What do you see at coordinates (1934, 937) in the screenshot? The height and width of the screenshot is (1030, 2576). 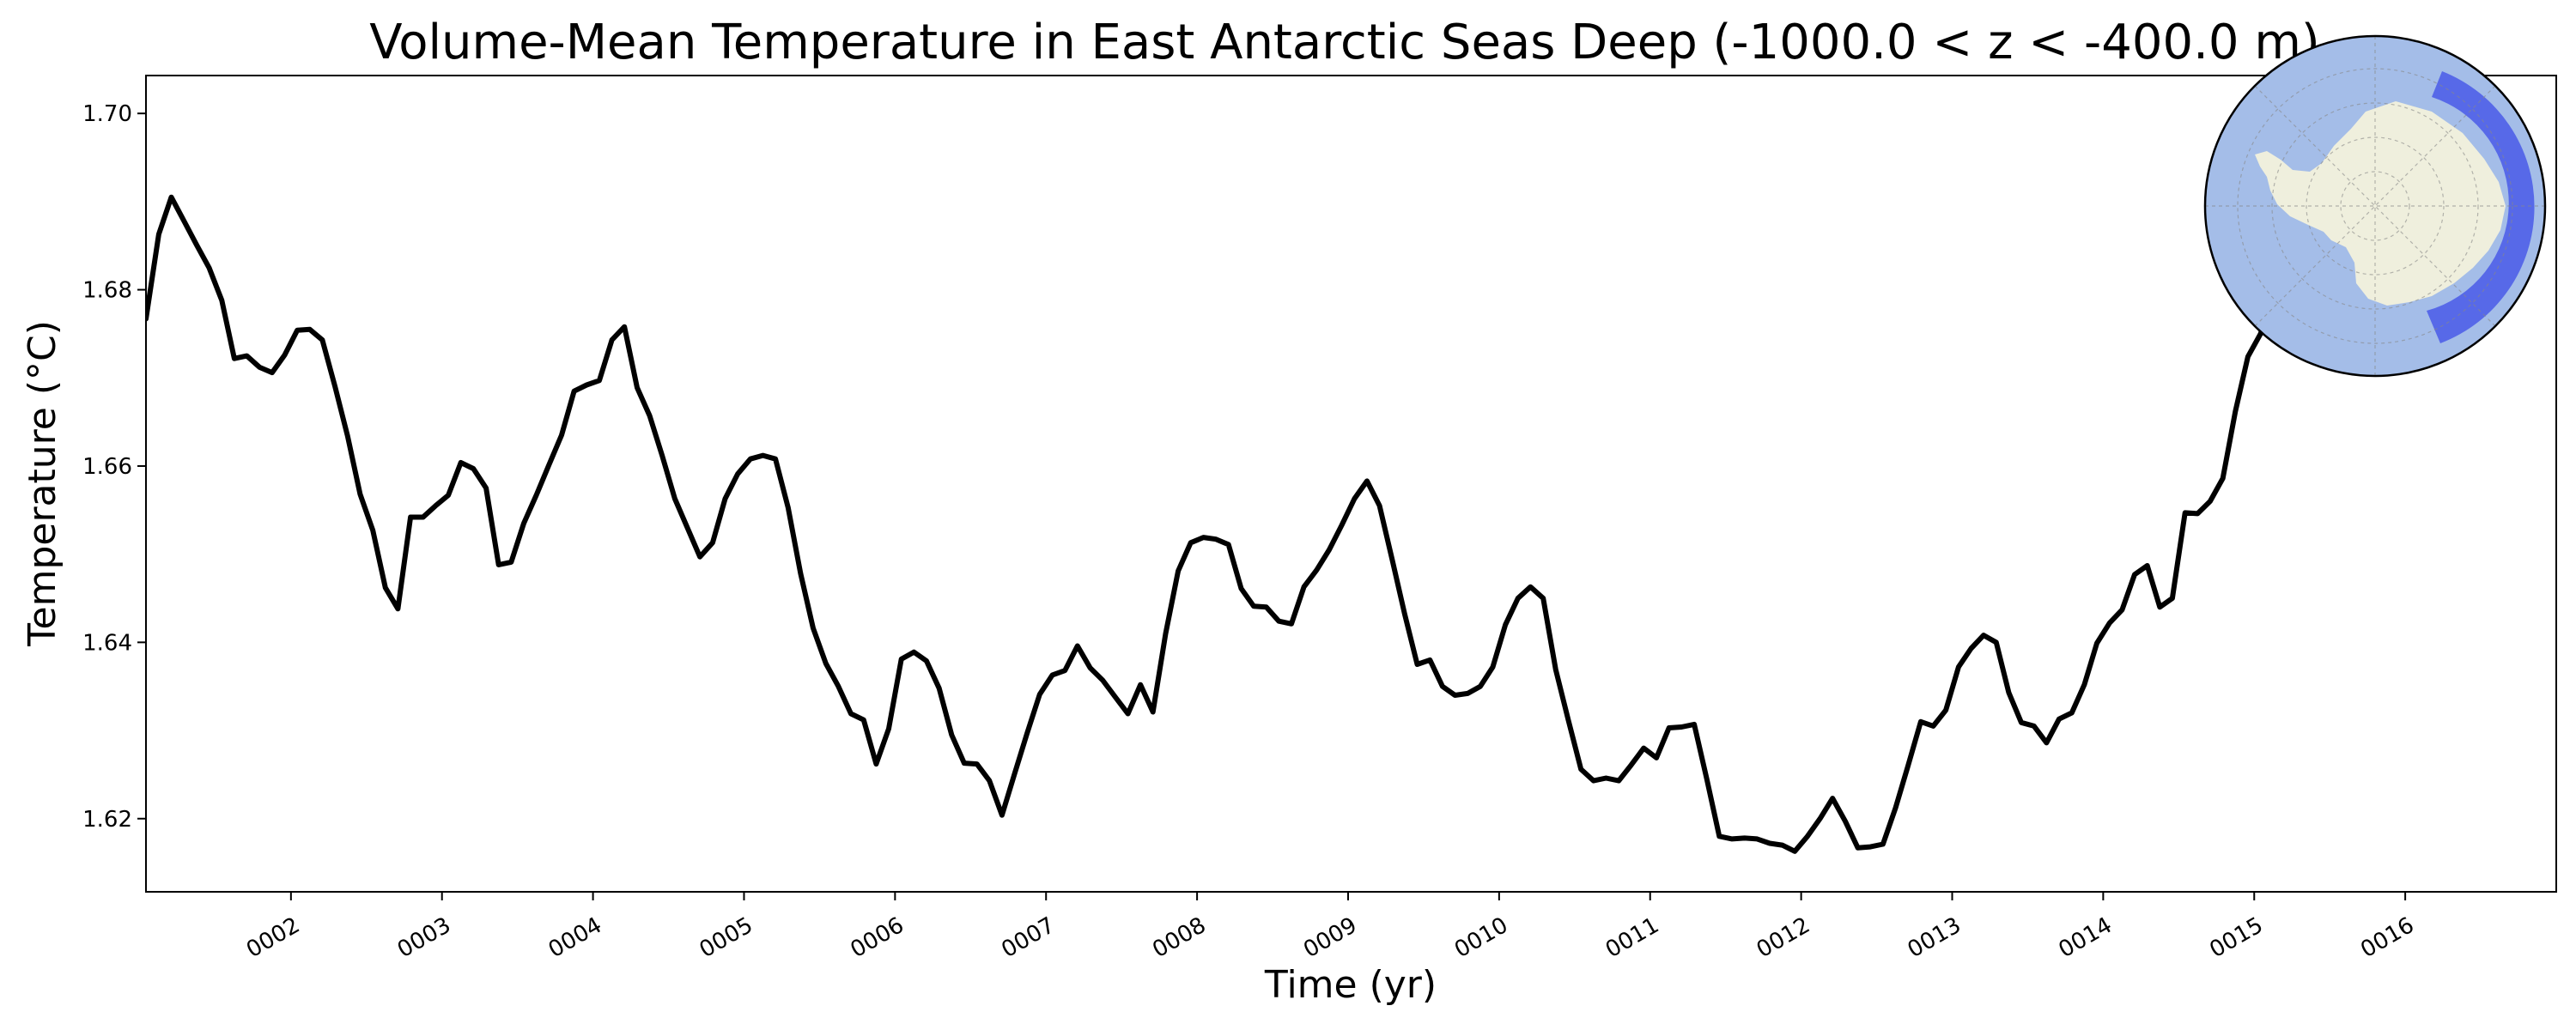 I see `x-tick-label: 0013` at bounding box center [1934, 937].